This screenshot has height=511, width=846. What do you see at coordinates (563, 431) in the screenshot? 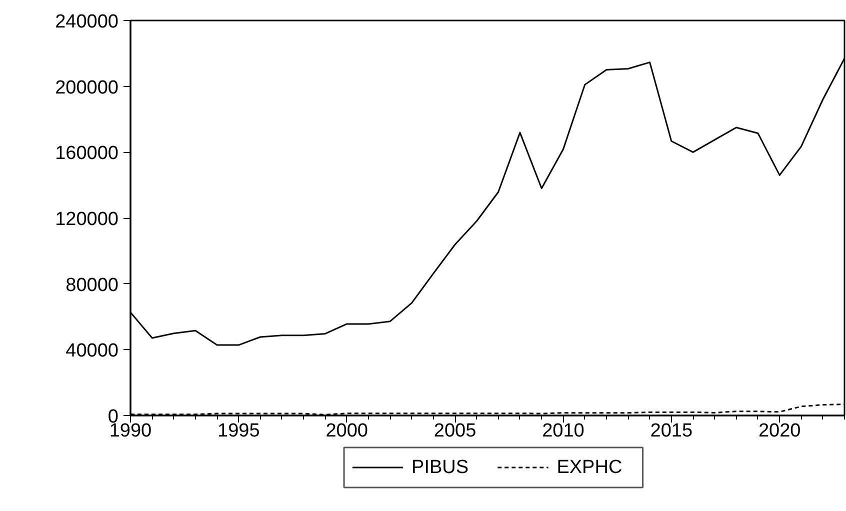
I see `x-tick-label: 2010` at bounding box center [563, 431].